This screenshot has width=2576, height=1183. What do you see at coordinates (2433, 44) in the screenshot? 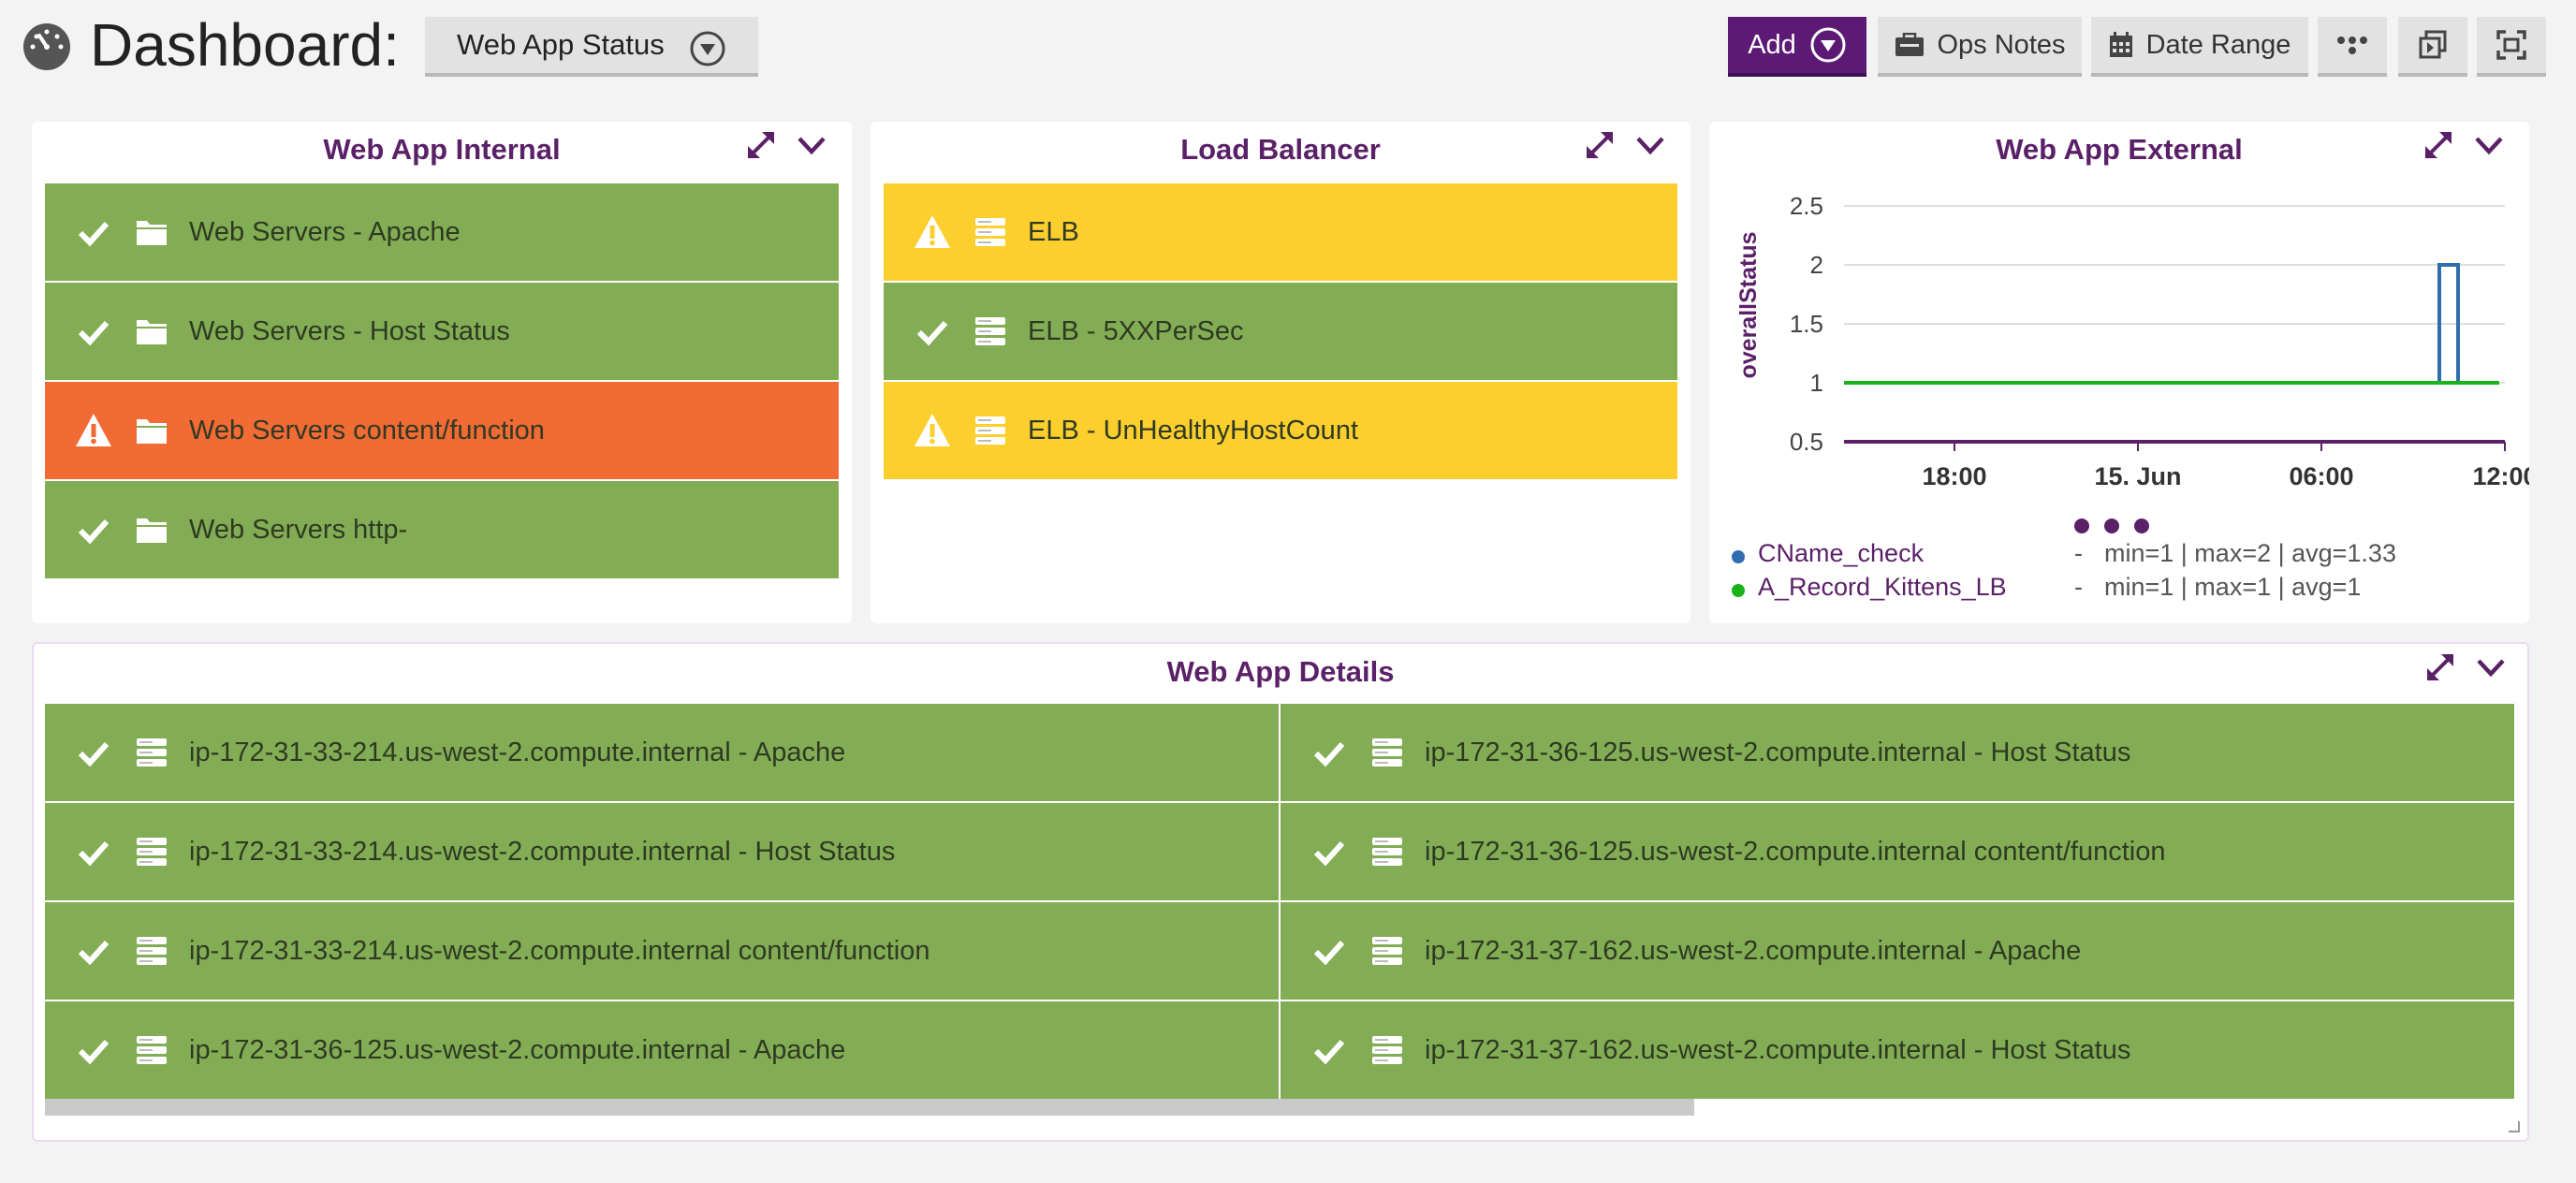
I see `copy-icon` at bounding box center [2433, 44].